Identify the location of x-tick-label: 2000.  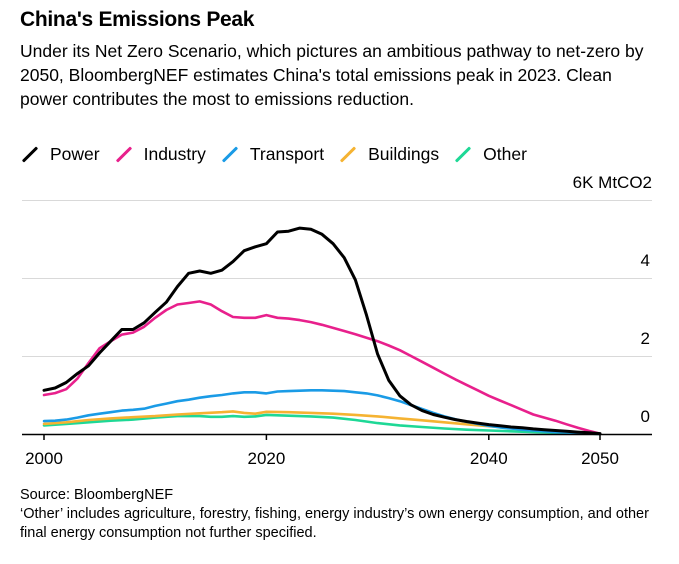
(44, 458).